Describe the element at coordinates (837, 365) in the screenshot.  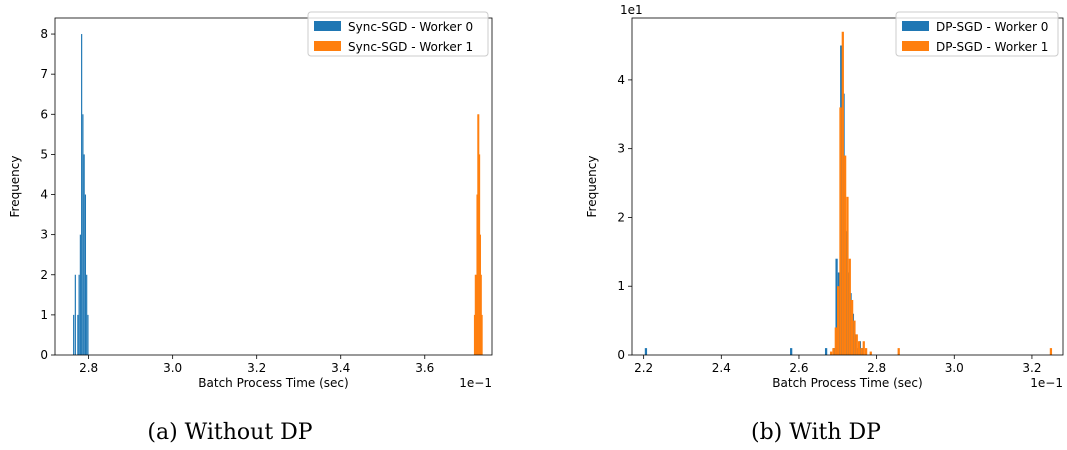
I see `x-ticks: 2.2 2.4 2.6 2.8 3.0 3.2` at that location.